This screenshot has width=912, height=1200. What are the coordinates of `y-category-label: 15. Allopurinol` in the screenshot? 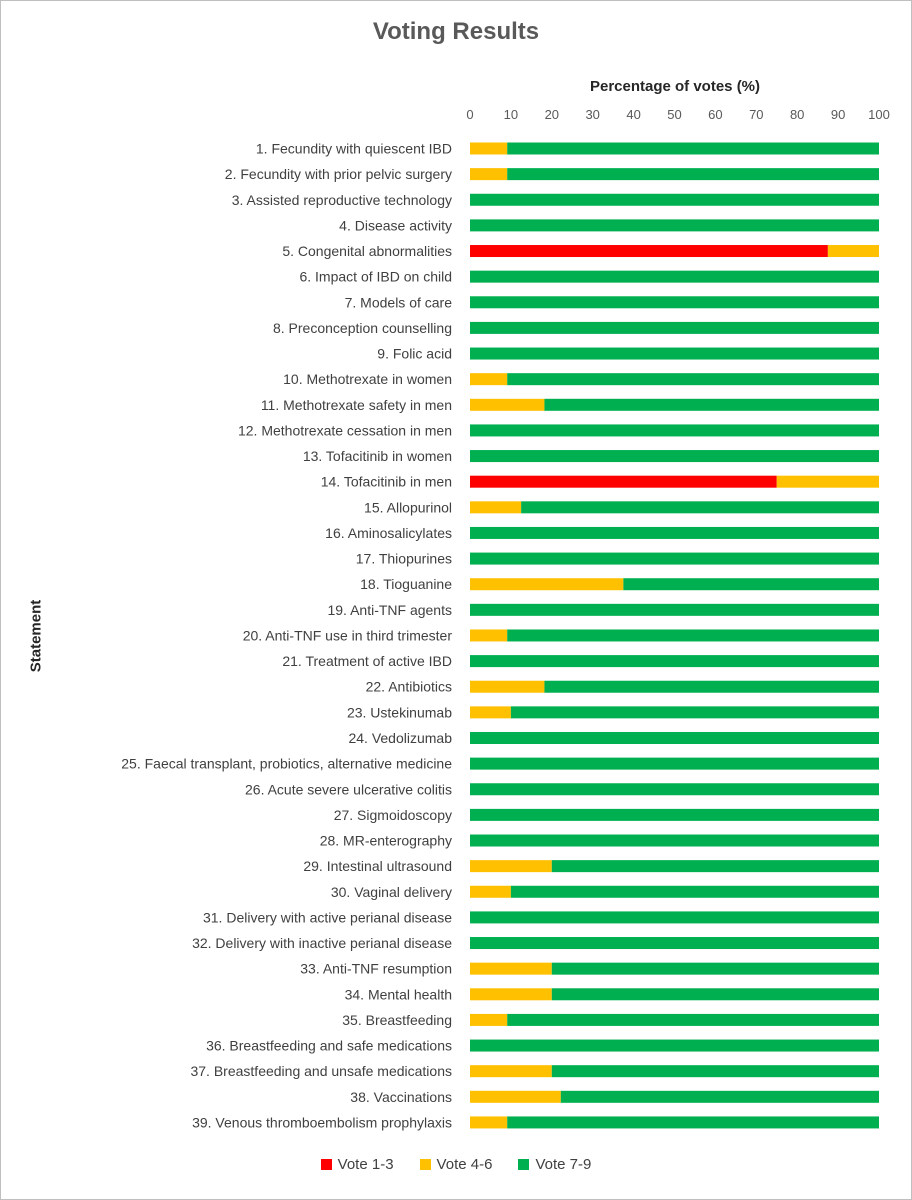 It's located at (408, 507).